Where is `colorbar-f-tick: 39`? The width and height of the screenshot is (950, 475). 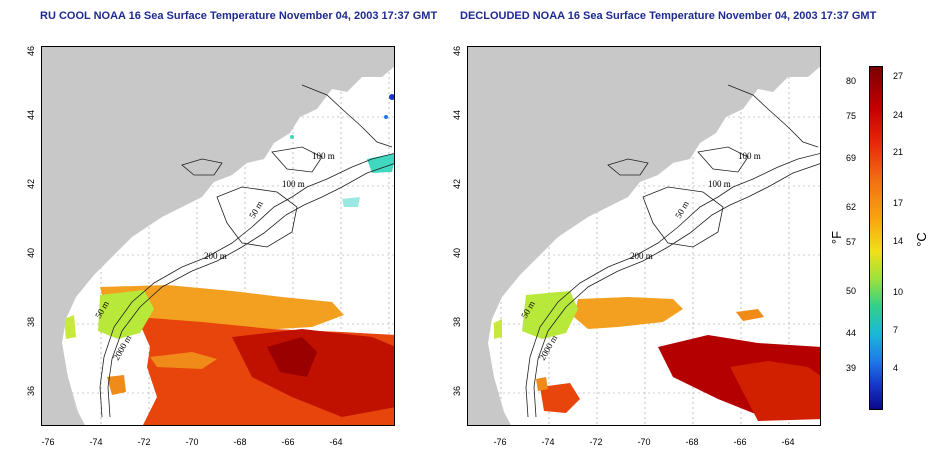
colorbar-f-tick: 39 is located at coordinates (851, 368).